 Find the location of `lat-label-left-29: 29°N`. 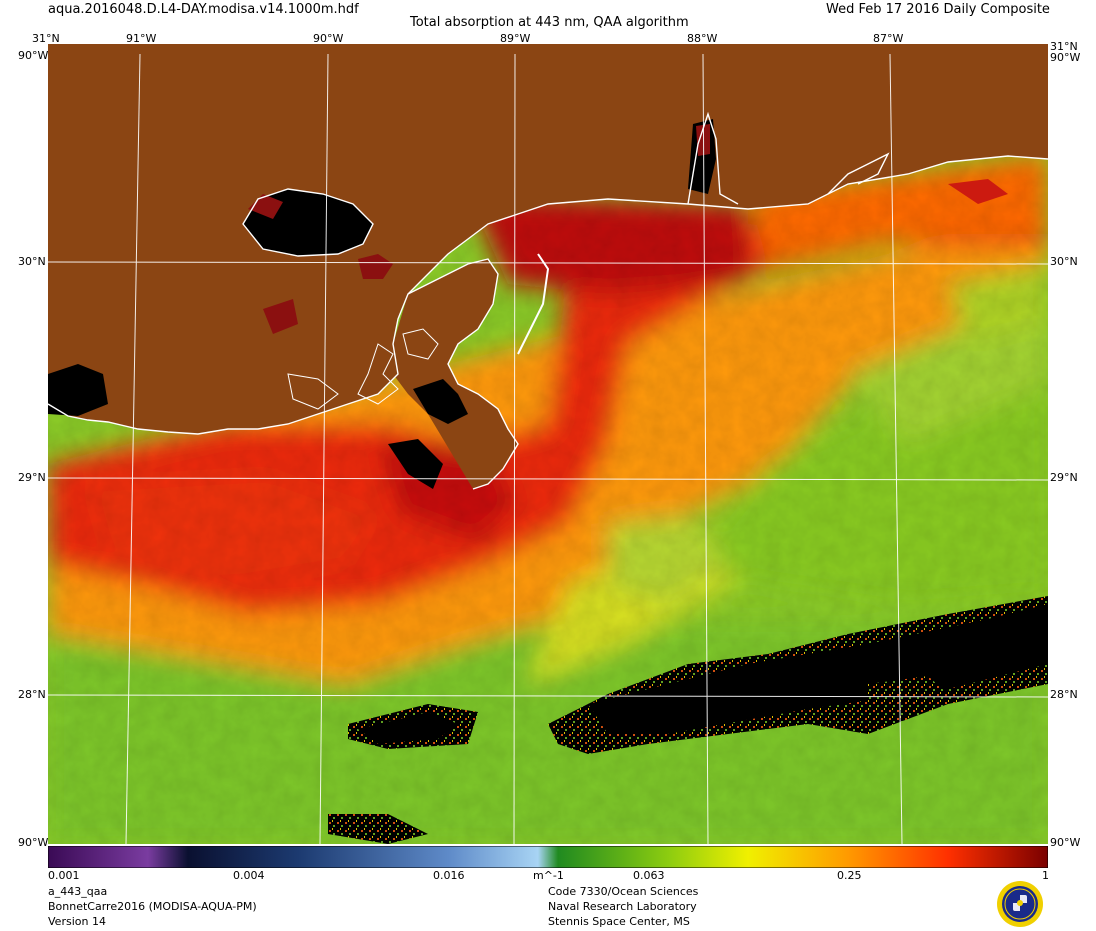

lat-label-left-29: 29°N is located at coordinates (32, 477).